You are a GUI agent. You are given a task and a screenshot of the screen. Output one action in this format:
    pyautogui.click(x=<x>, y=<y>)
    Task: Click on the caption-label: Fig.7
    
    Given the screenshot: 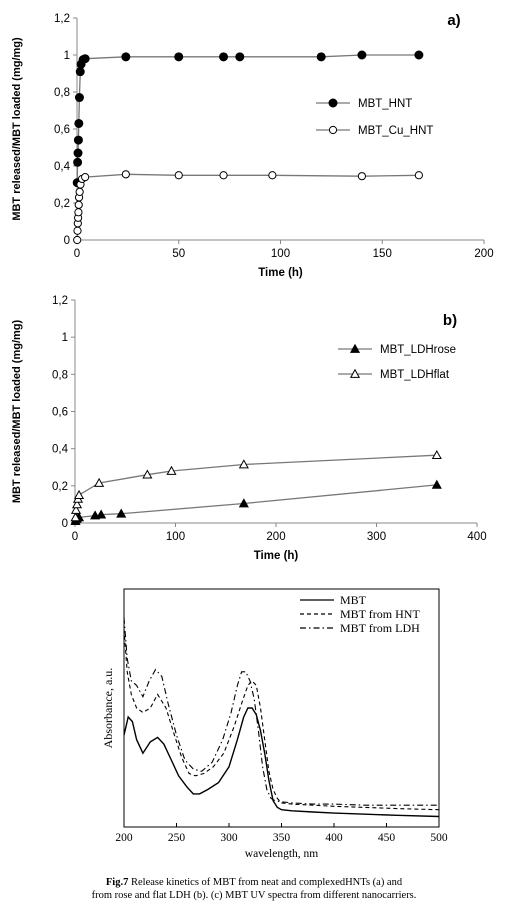 What is the action you would take?
    pyautogui.click(x=117, y=882)
    